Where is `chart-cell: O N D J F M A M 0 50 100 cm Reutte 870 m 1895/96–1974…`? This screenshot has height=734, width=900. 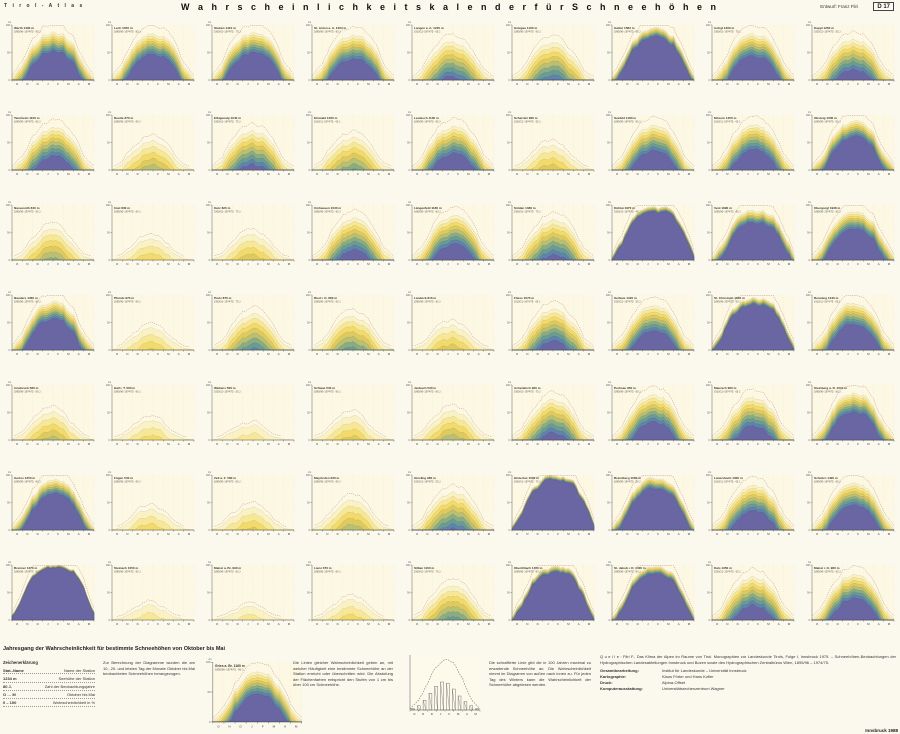 chart-cell: O N D J F M A M 0 50 100 cm Reutte 870 m 1895/96–1974… is located at coordinates (150, 149).